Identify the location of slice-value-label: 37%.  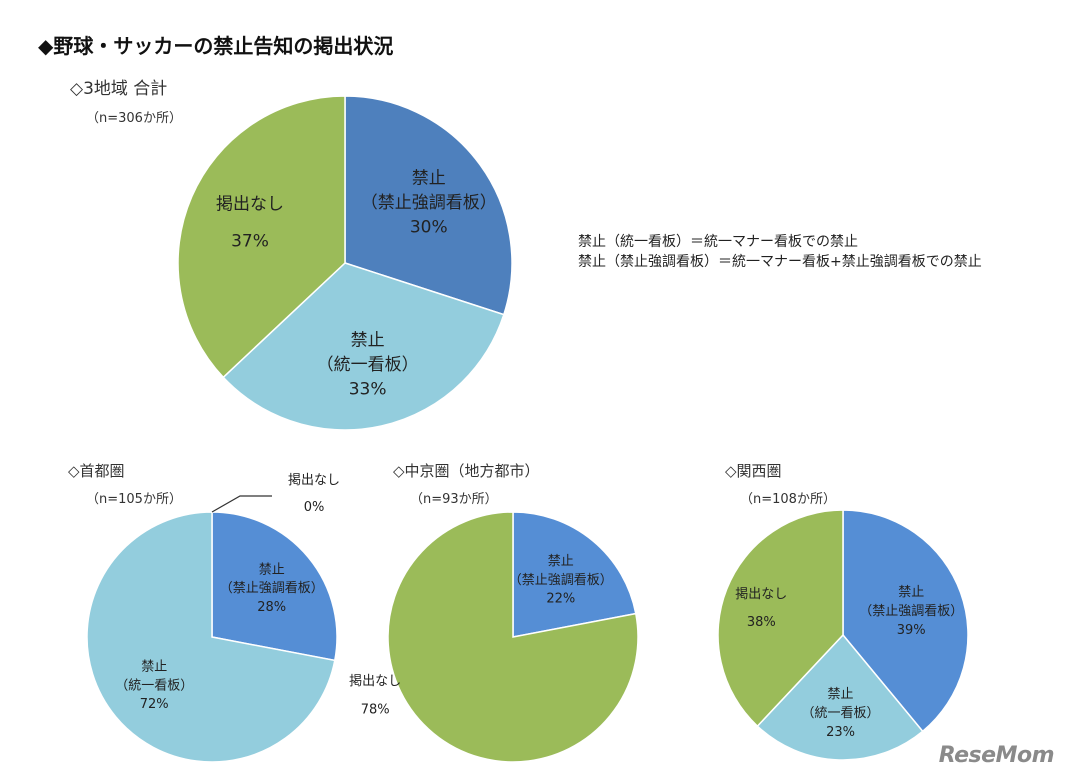
(250, 241).